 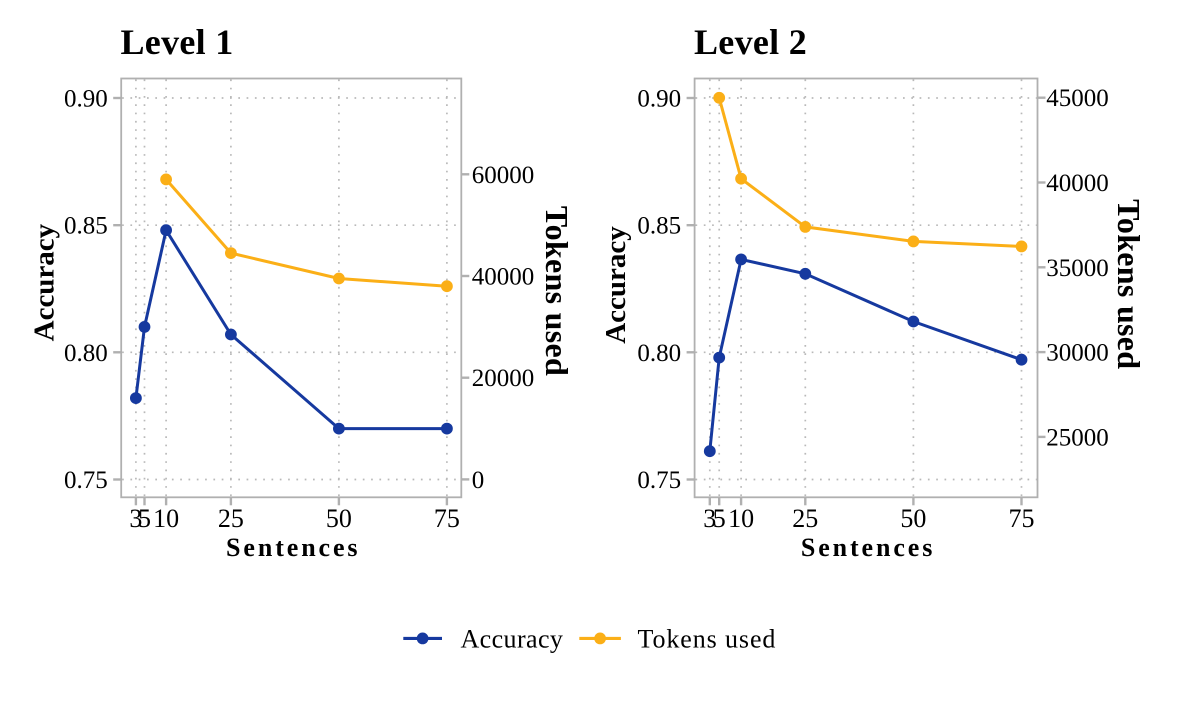 What do you see at coordinates (1077, 98) in the screenshot?
I see `svg-text: 45000` at bounding box center [1077, 98].